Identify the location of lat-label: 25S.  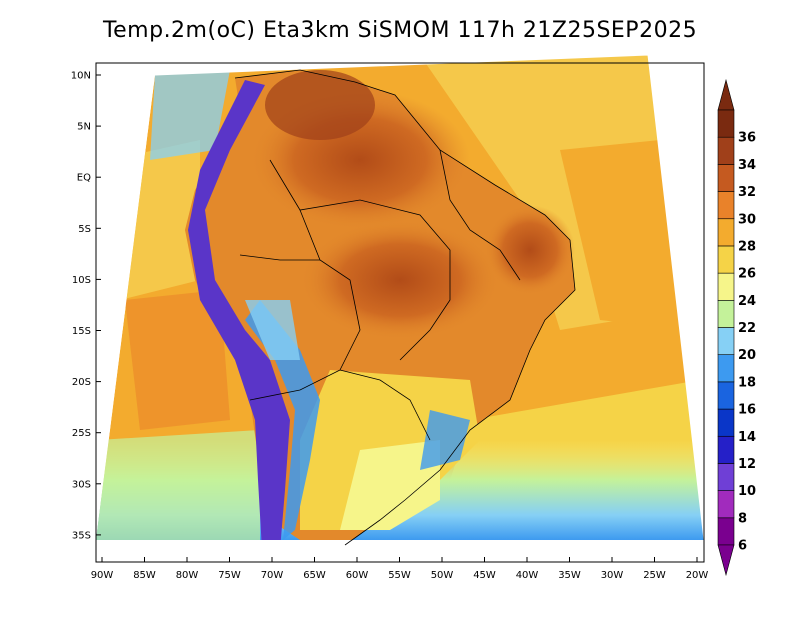
(81, 433).